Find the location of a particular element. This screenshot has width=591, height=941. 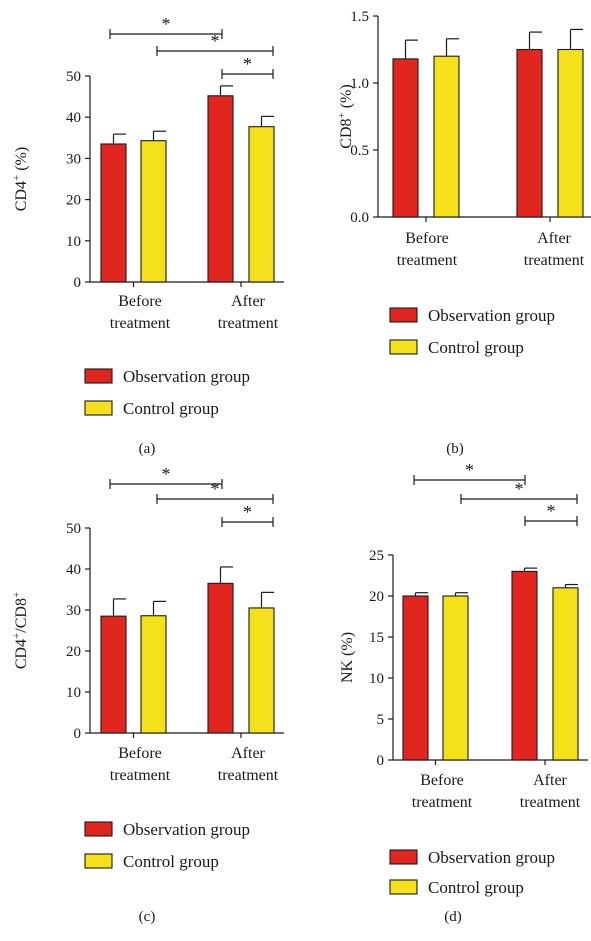

y-axis-label: CD4+ (%) is located at coordinates (20, 179).